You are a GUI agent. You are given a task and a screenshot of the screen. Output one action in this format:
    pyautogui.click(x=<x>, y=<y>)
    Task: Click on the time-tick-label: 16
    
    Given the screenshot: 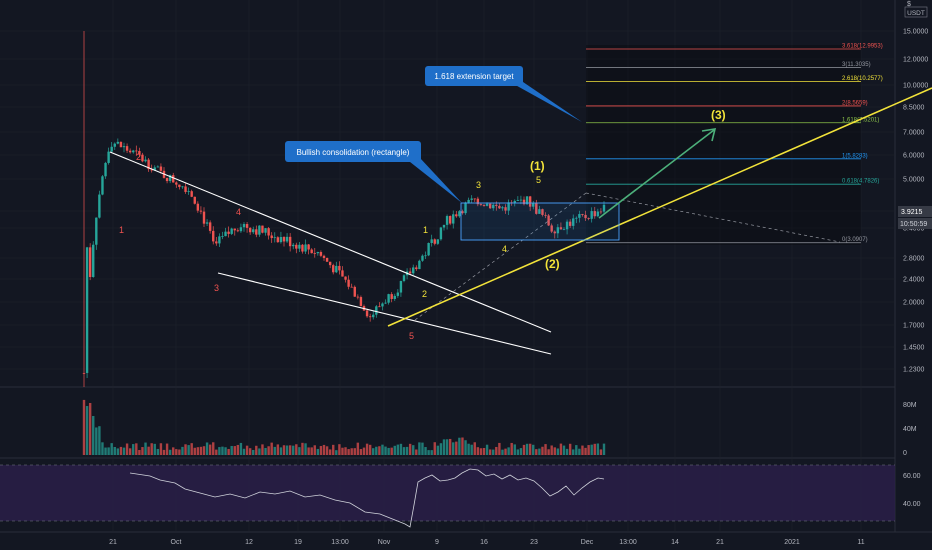 What is the action you would take?
    pyautogui.click(x=484, y=542)
    